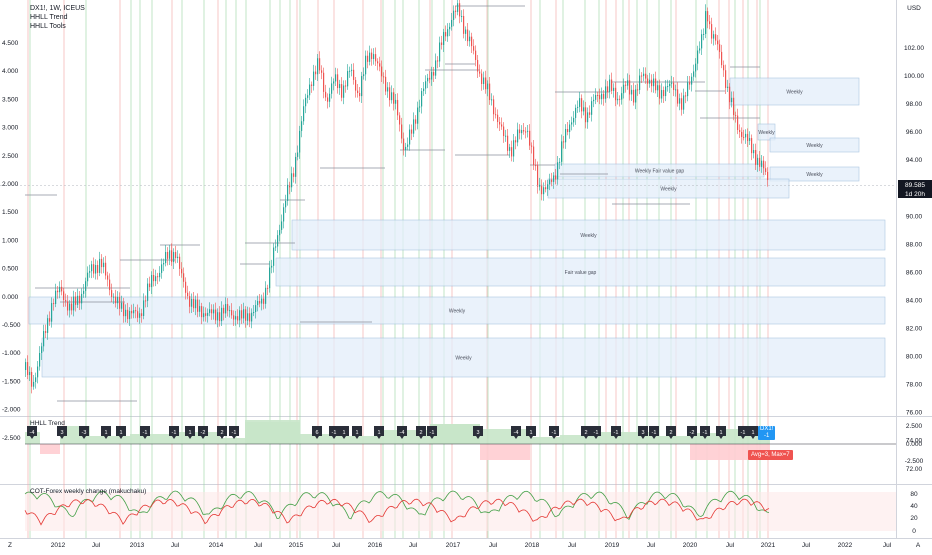 The image size is (932, 555). Describe the element at coordinates (914, 385) in the screenshot. I see `price-axis-label: 78.00` at that location.